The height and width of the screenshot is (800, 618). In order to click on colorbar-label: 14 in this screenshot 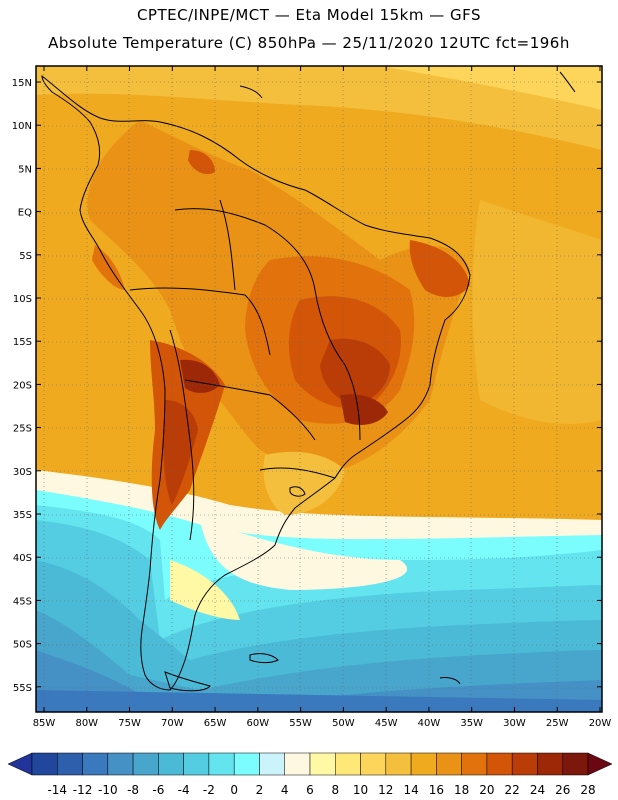, I will do `click(410, 790)`.